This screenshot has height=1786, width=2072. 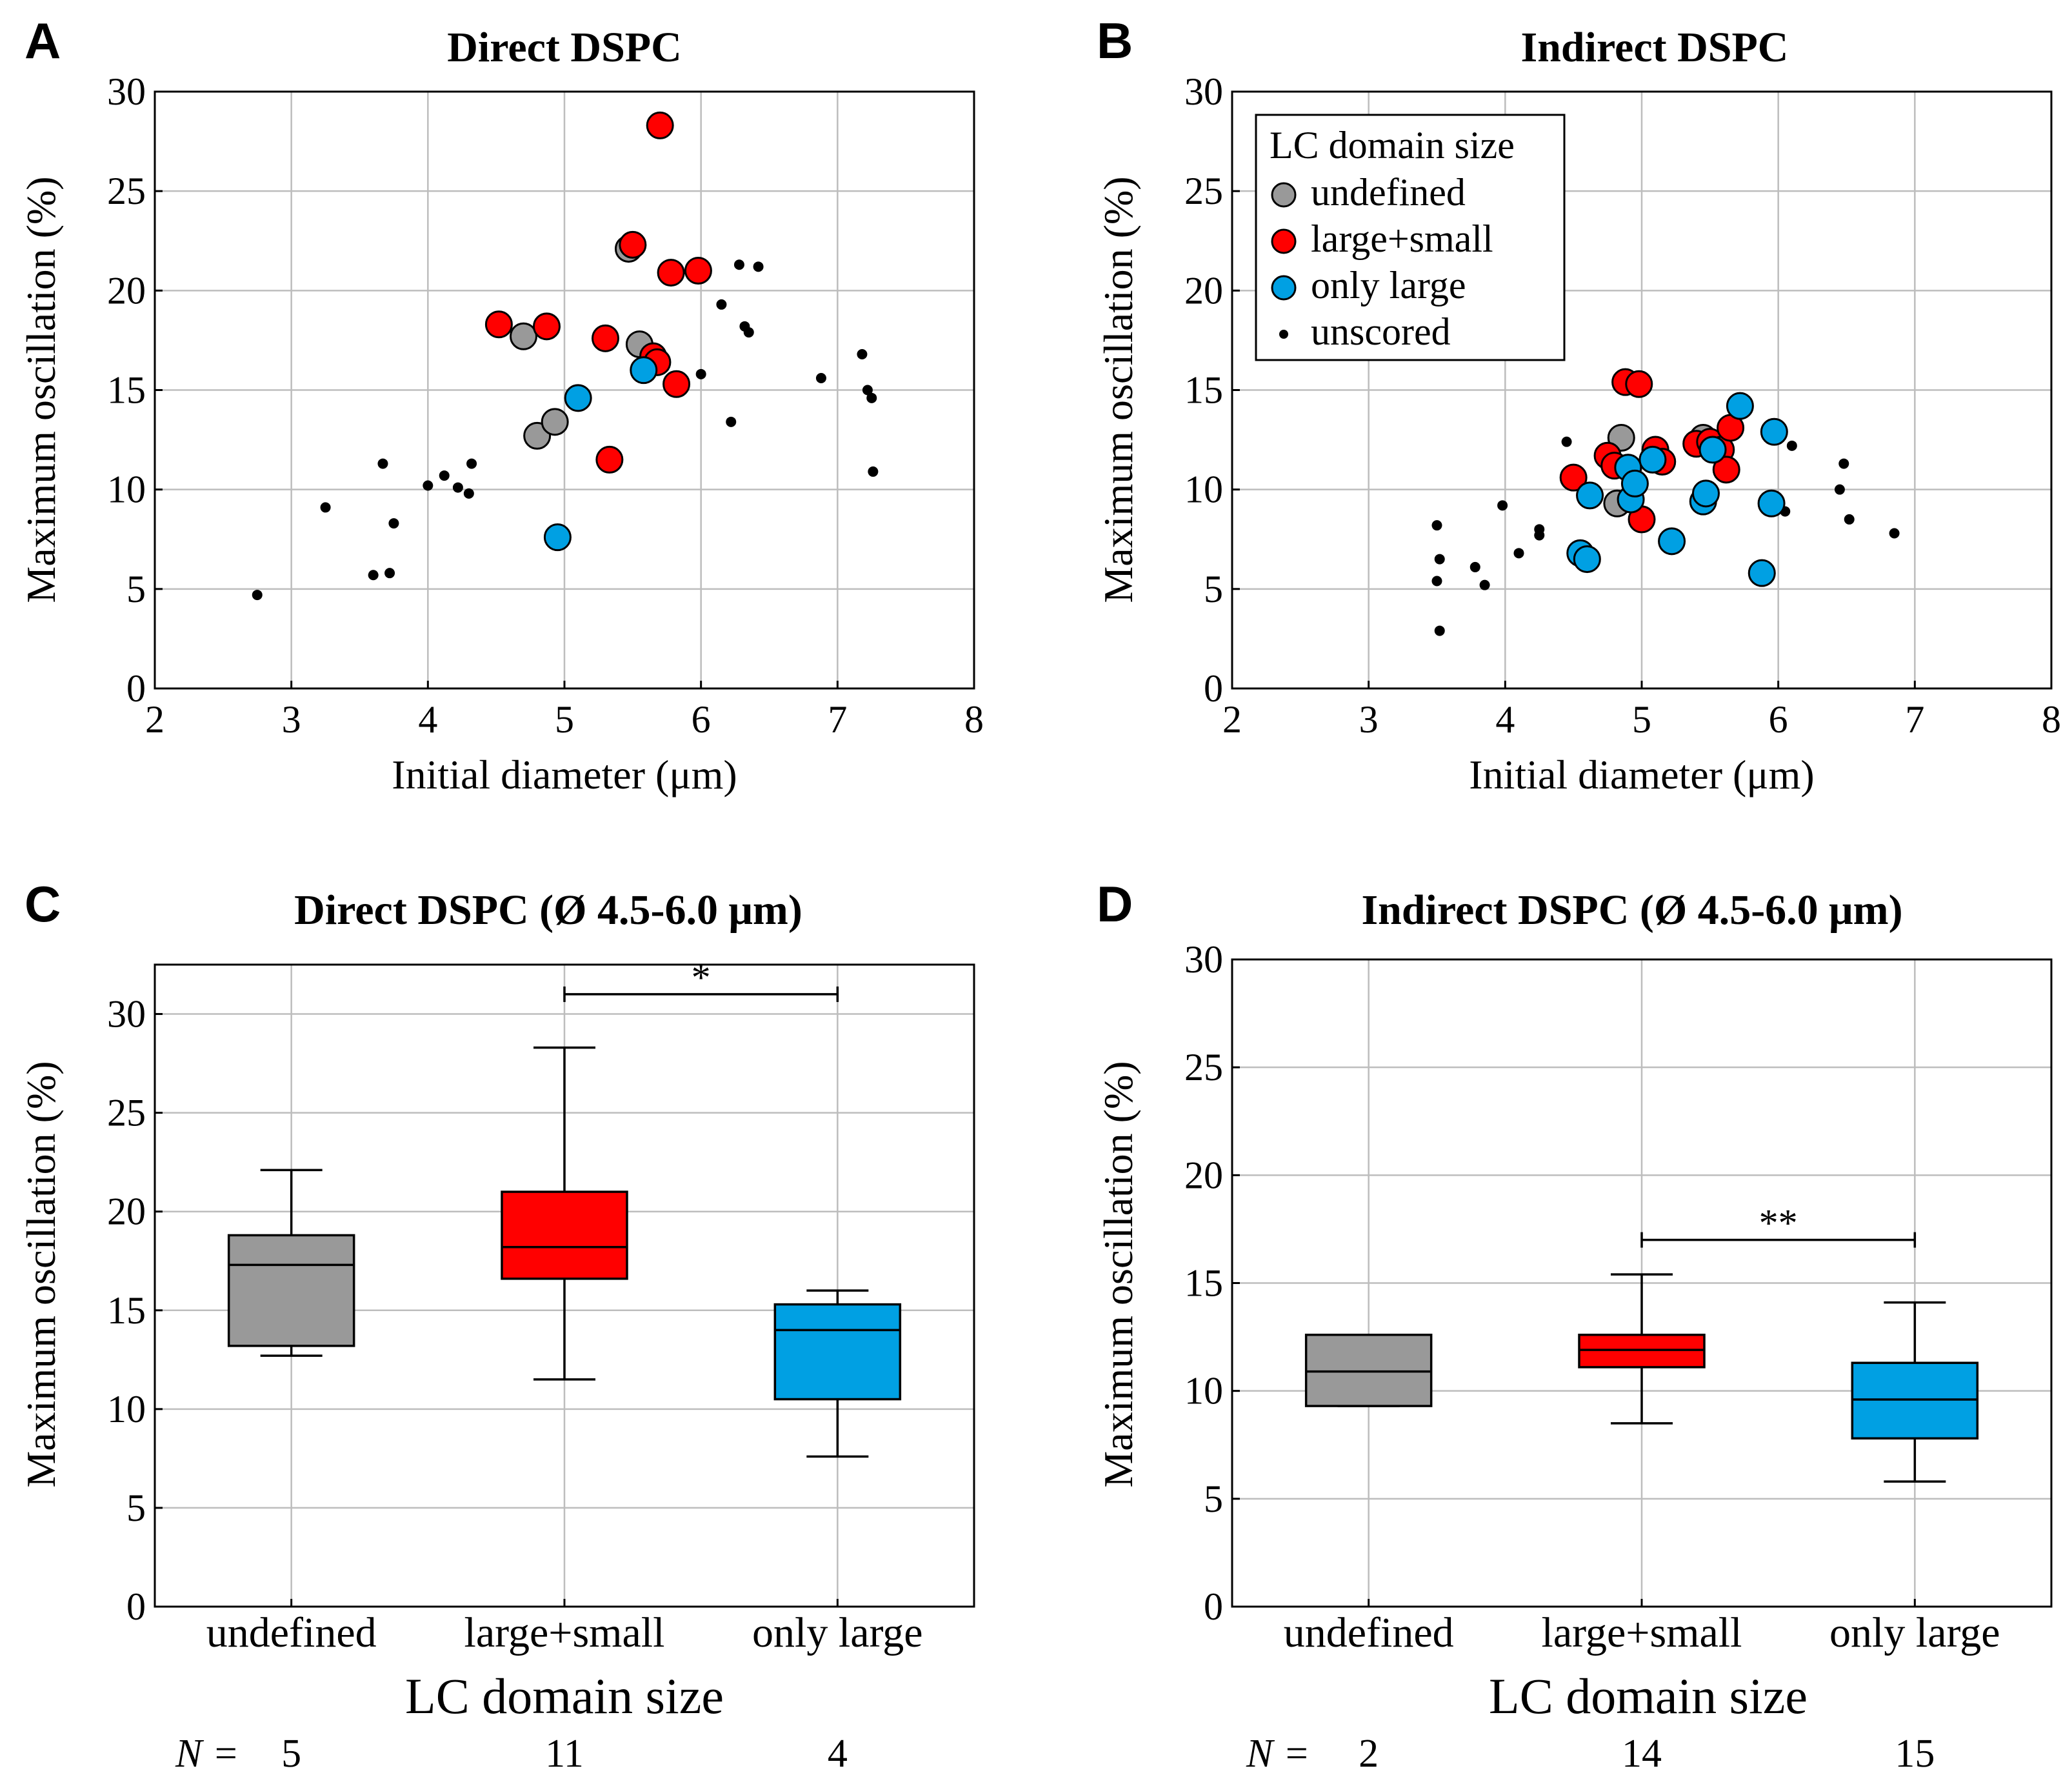 What do you see at coordinates (427, 719) in the screenshot?
I see `panel-a-xtick-label: 4` at bounding box center [427, 719].